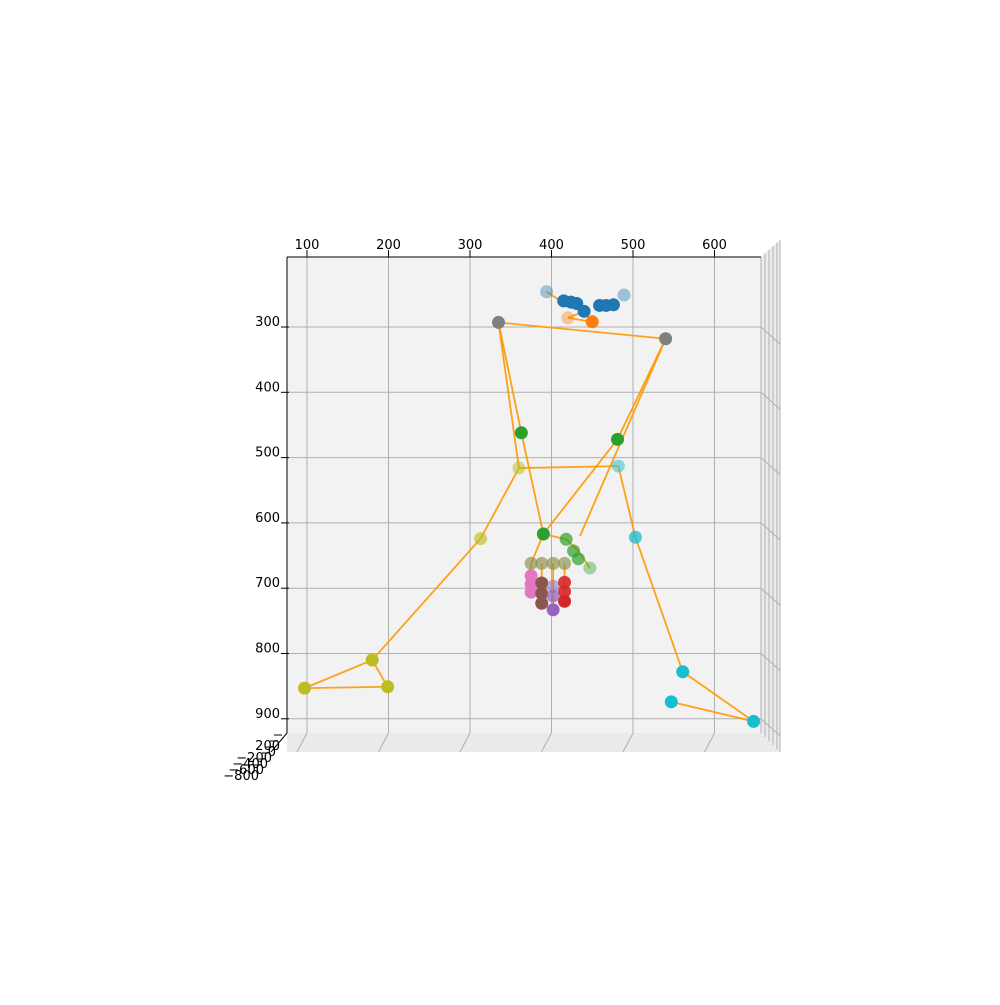 The image size is (1000, 1005). What do you see at coordinates (267, 518) in the screenshot?
I see `y-tick-label: 600` at bounding box center [267, 518].